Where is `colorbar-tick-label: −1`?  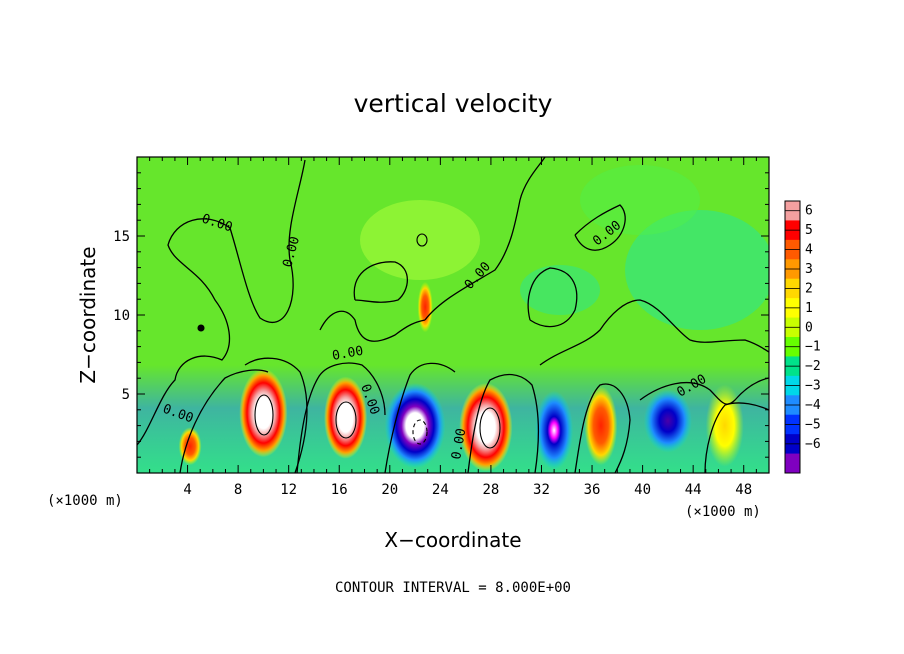
colorbar-tick-label: −1 is located at coordinates (813, 347).